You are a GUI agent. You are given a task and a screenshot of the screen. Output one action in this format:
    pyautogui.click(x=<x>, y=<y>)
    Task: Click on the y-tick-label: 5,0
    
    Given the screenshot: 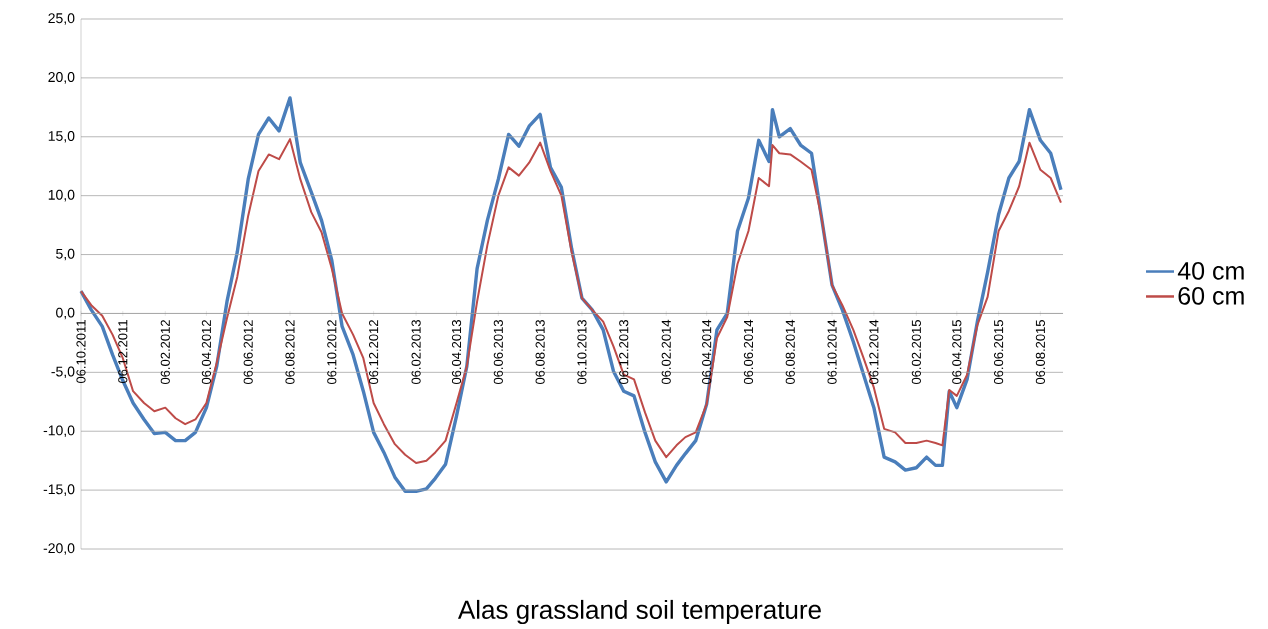 What is the action you would take?
    pyautogui.click(x=65, y=254)
    